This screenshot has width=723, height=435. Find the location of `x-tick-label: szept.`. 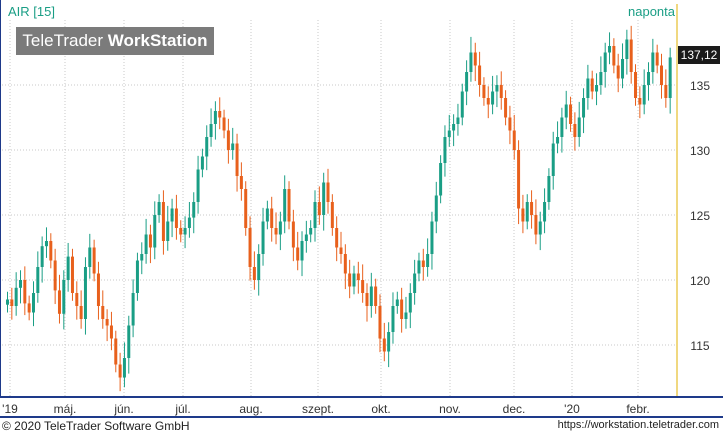

x-tick-label: szept. is located at coordinates (318, 409).